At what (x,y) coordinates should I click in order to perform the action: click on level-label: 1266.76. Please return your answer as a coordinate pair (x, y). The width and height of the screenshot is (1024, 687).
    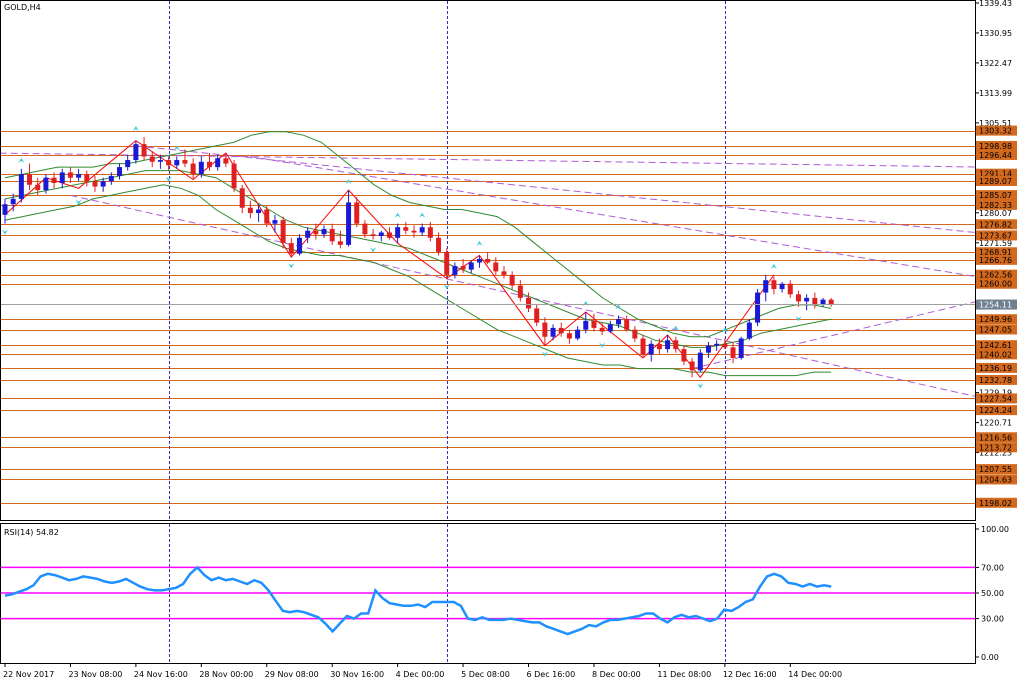
    Looking at the image, I should click on (995, 260).